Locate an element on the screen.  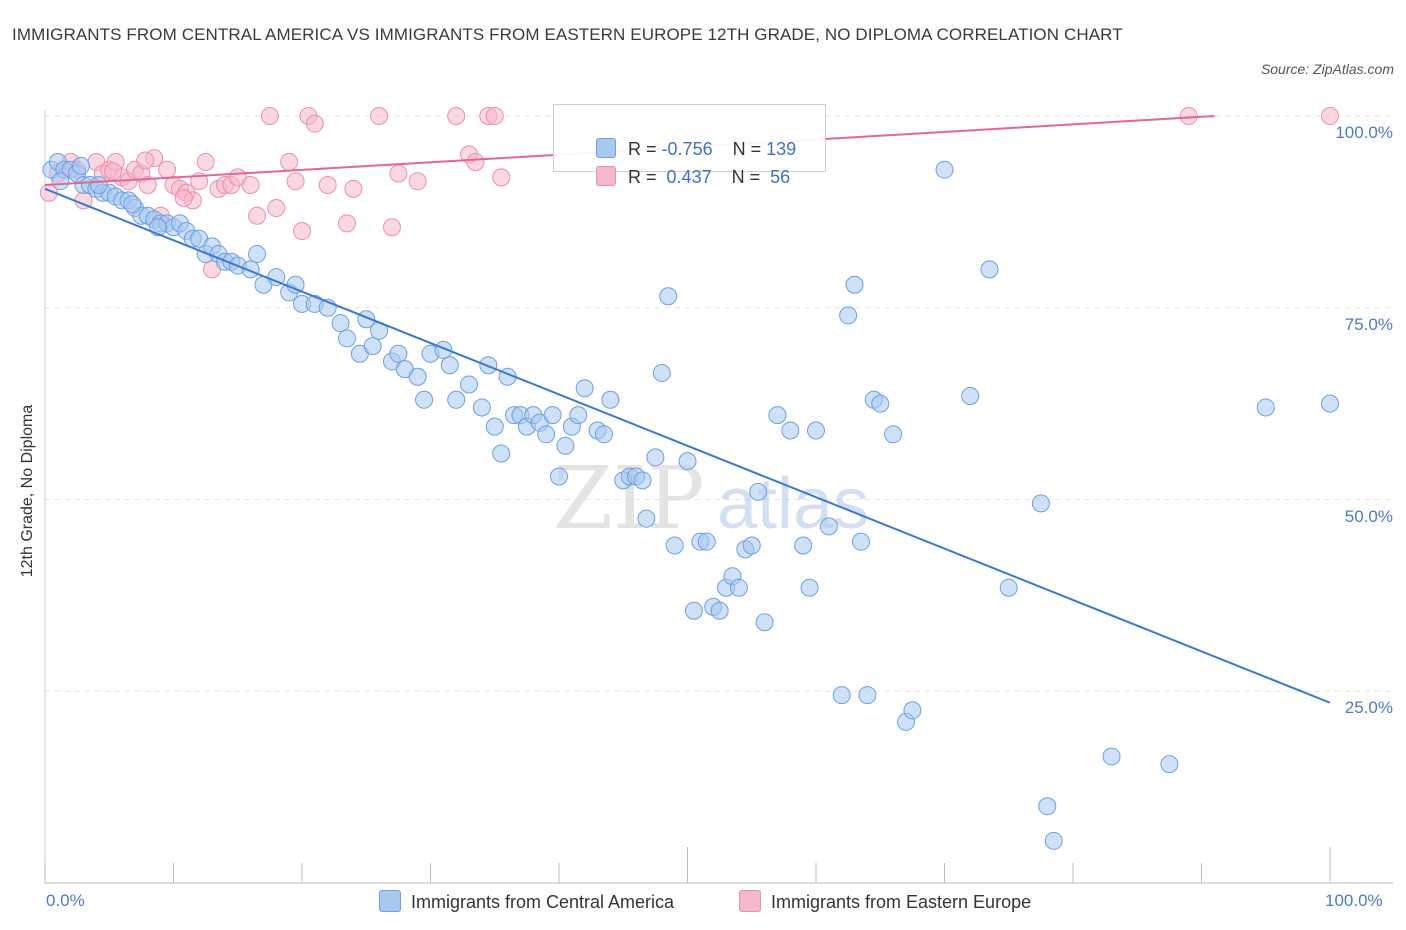
bottom-legend-swatch-blue is located at coordinates (390, 901).